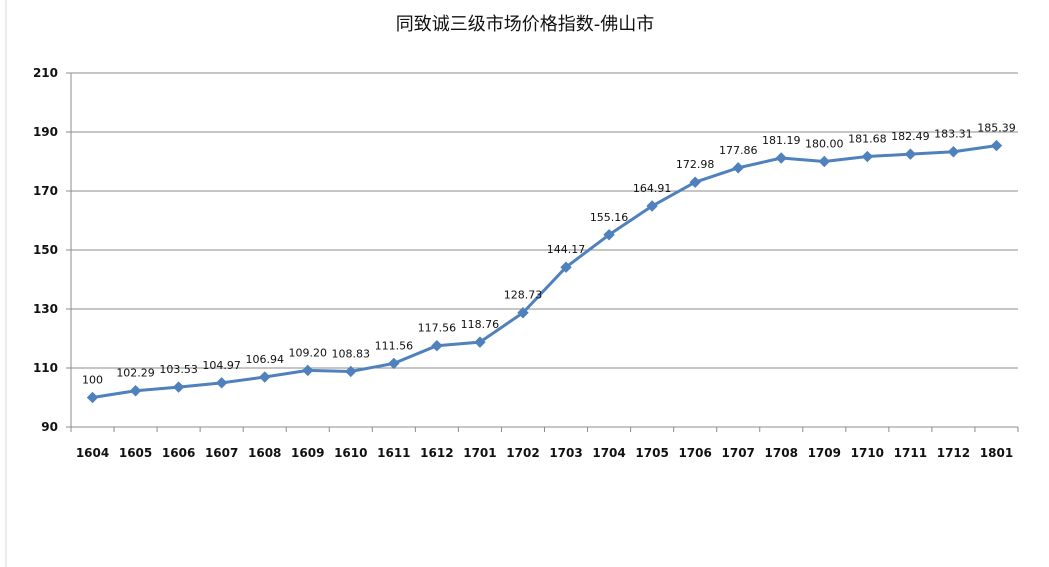  What do you see at coordinates (609, 217) in the screenshot?
I see `data-label: 155.16` at bounding box center [609, 217].